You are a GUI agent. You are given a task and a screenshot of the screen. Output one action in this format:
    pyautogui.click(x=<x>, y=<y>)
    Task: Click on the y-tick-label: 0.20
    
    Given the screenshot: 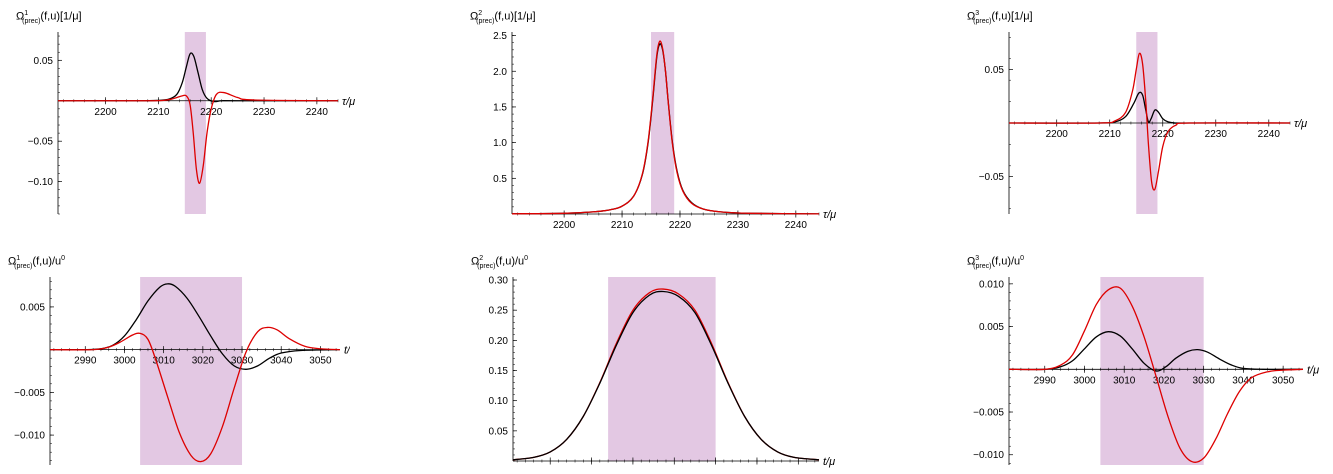 What is the action you would take?
    pyautogui.click(x=499, y=341)
    